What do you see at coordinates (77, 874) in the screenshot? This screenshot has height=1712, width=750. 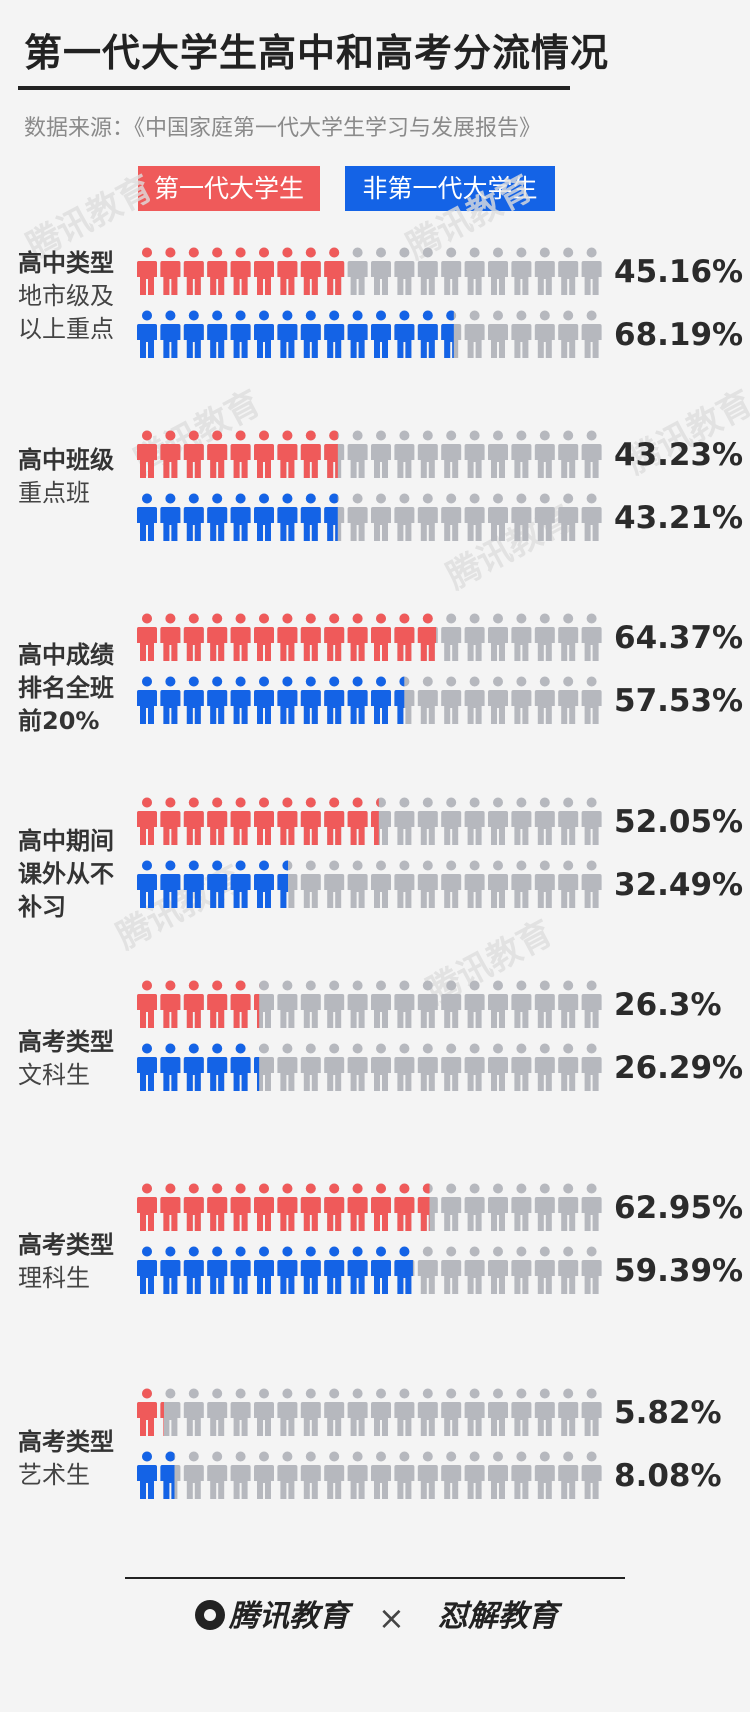 I see `category-label: 高中期间 课外从不 补习` at bounding box center [77, 874].